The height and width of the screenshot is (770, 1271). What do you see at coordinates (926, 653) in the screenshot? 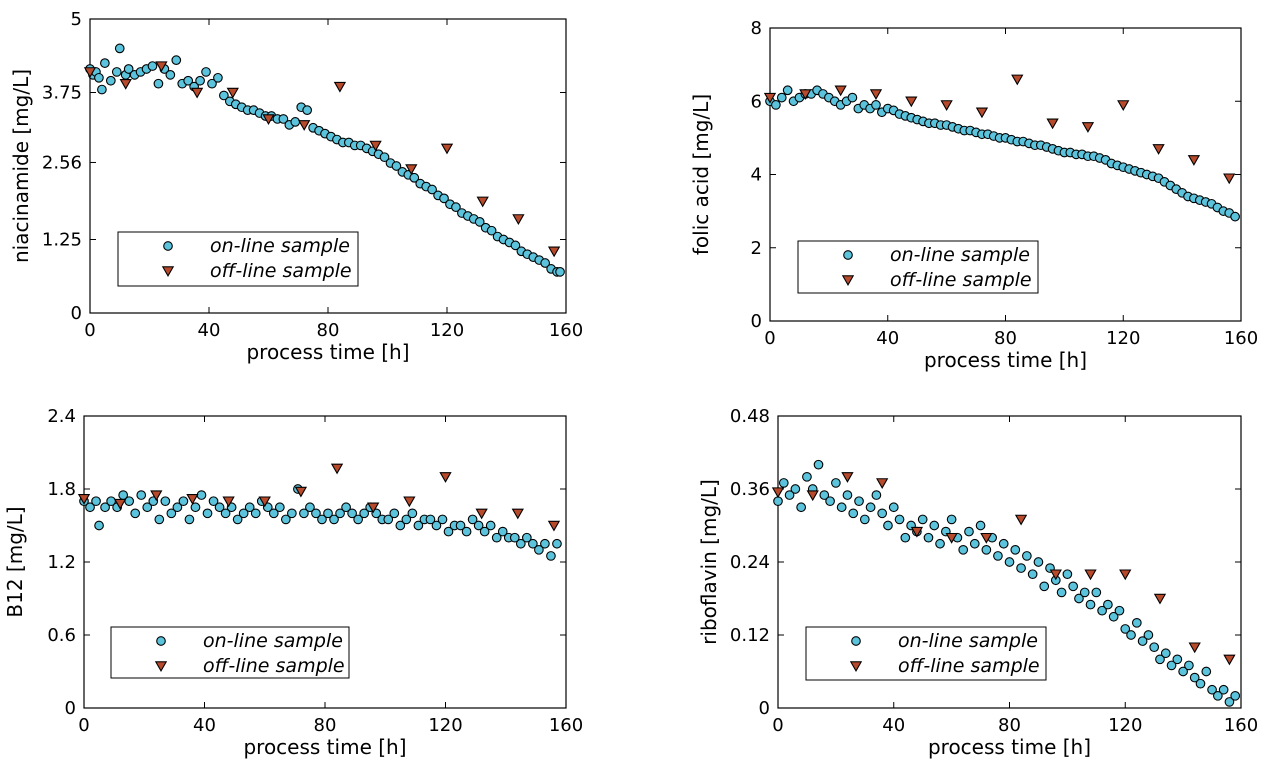
I see `legend-box` at bounding box center [926, 653].